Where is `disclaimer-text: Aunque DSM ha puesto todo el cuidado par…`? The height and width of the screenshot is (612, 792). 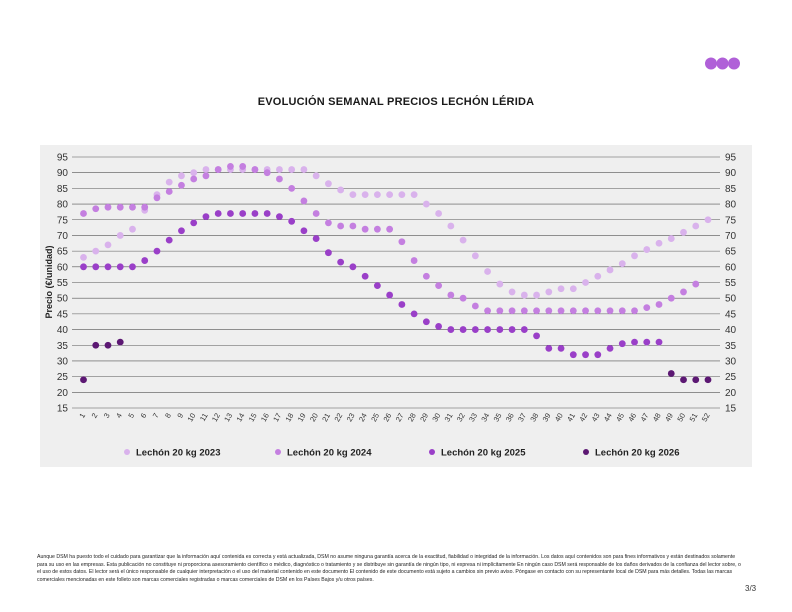 disclaimer-text: Aunque DSM ha puesto todo el cuidado par… is located at coordinates (389, 568).